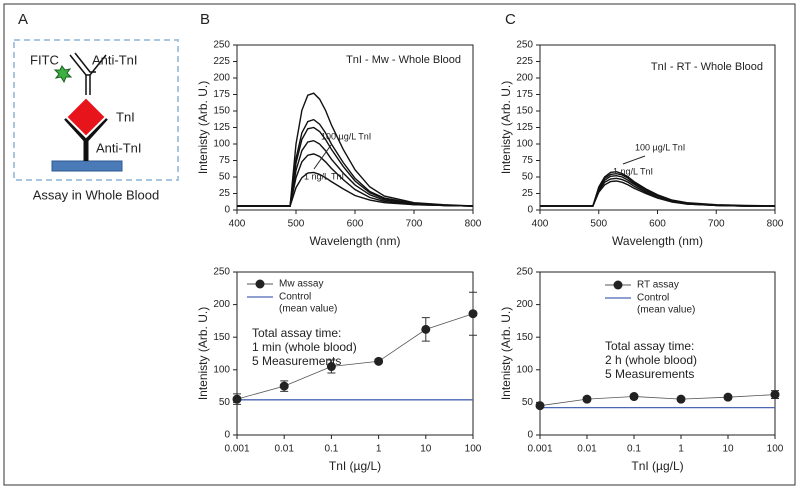  Describe the element at coordinates (510, 19) in the screenshot. I see `panel-label: C` at that location.